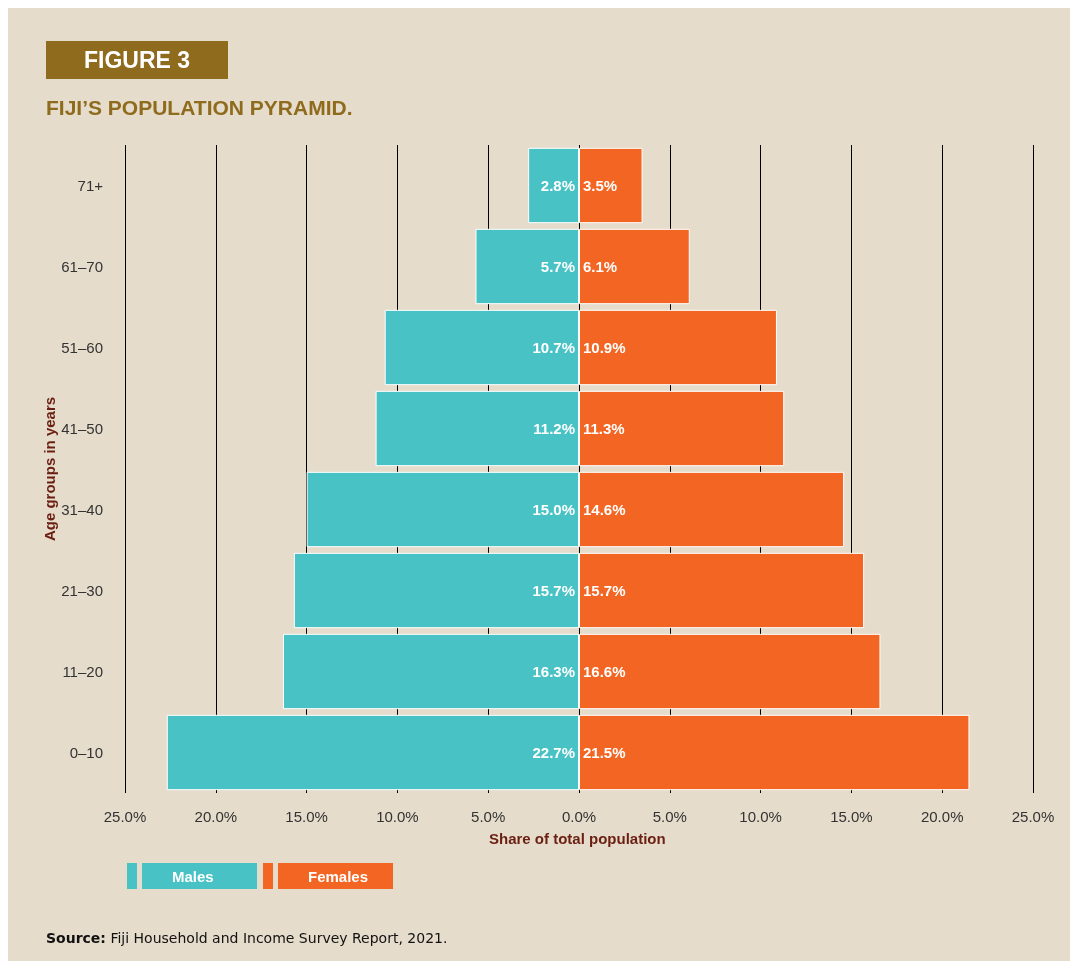 Image resolution: width=1077 pixels, height=969 pixels. I want to click on data-label: 22.7%, so click(553, 752).